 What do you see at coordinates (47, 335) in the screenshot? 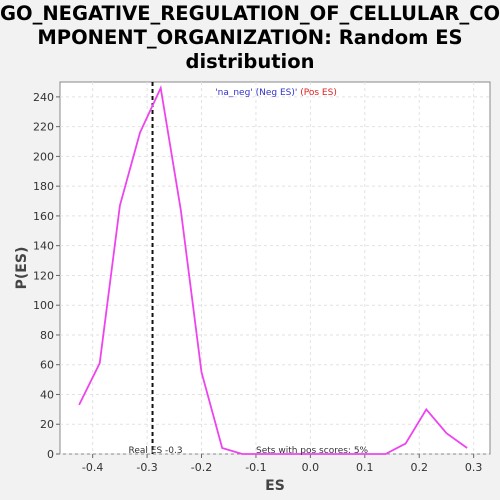
I see `y-tick-label: 80` at bounding box center [47, 335].